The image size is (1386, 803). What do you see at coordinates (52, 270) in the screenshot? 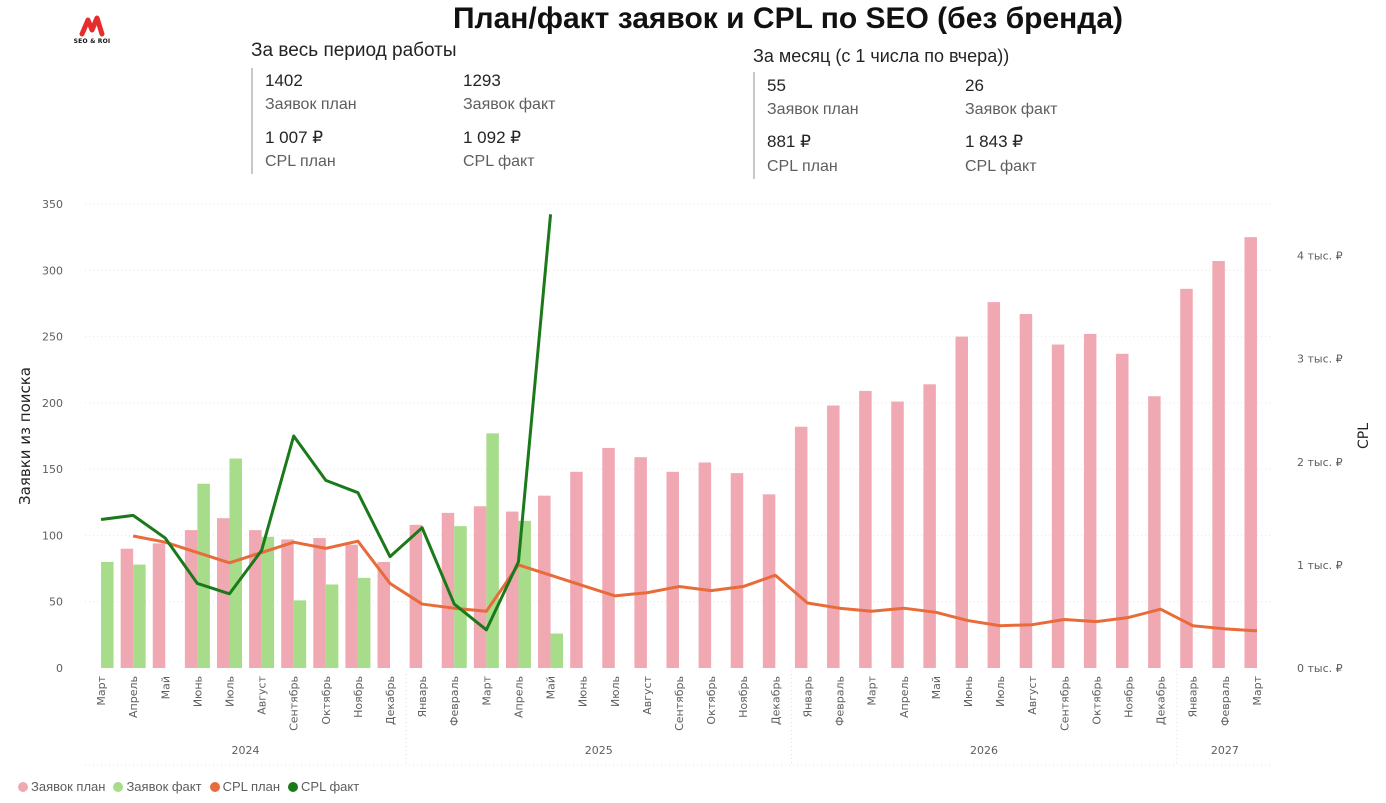
I see `y-tick-label: 300` at bounding box center [52, 270].